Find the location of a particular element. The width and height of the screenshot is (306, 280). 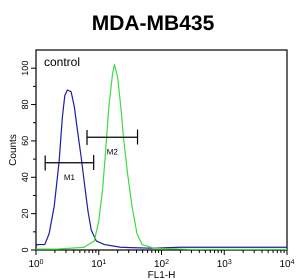

x-tick-label: 10$^{2}$ is located at coordinates (162, 264).